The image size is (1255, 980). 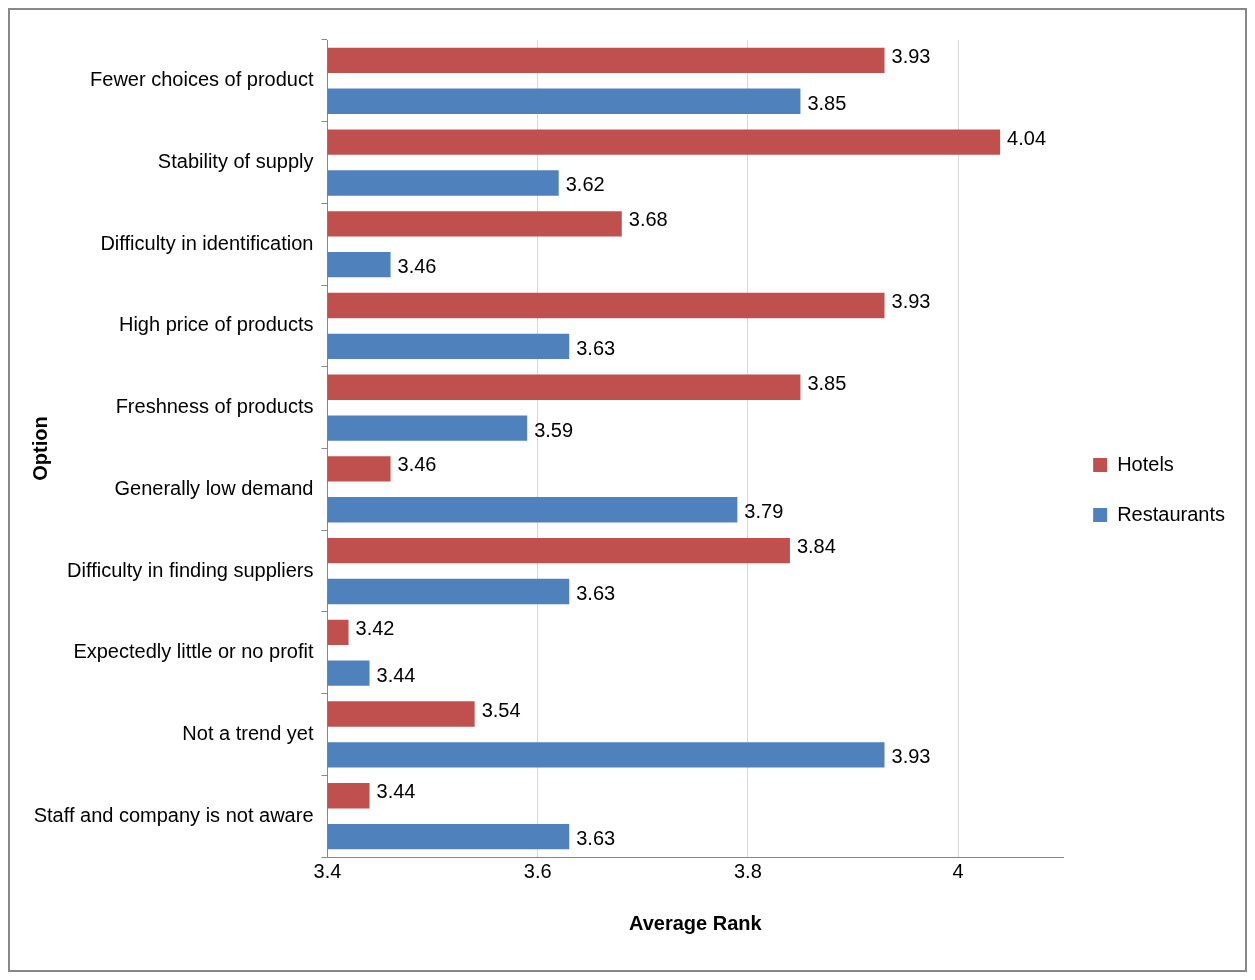 I want to click on data-label: 3.59, so click(x=554, y=429).